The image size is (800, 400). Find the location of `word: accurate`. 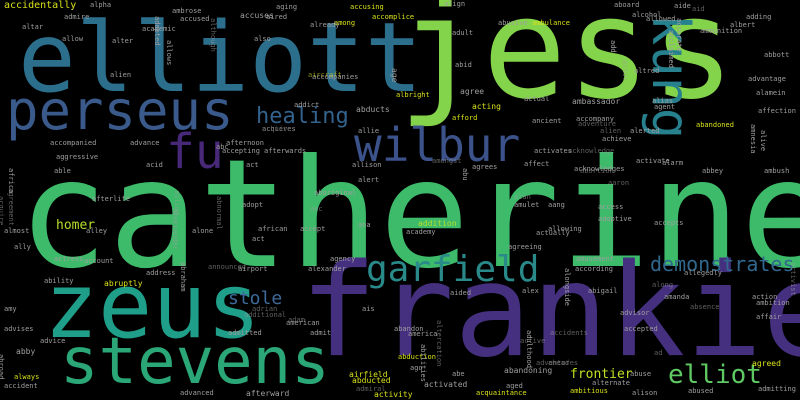

word: accurate is located at coordinates (679, 35).